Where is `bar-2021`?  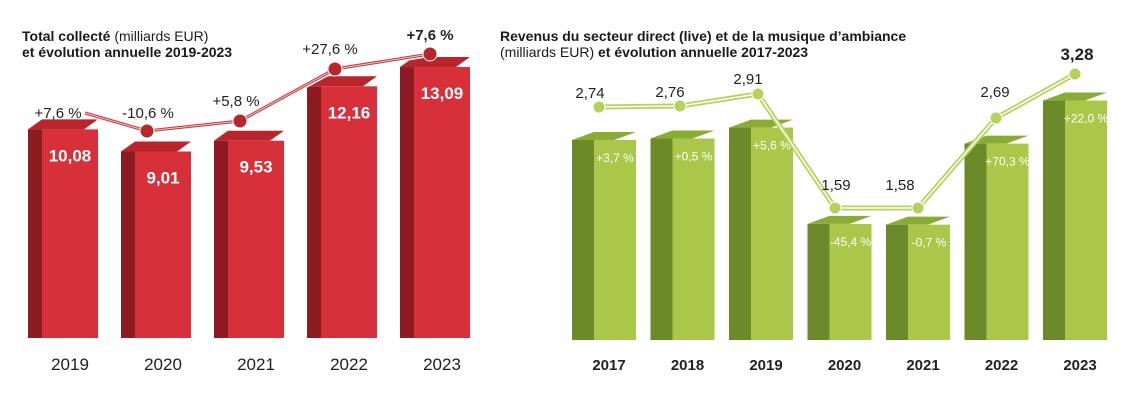 bar-2021 is located at coordinates (918, 278).